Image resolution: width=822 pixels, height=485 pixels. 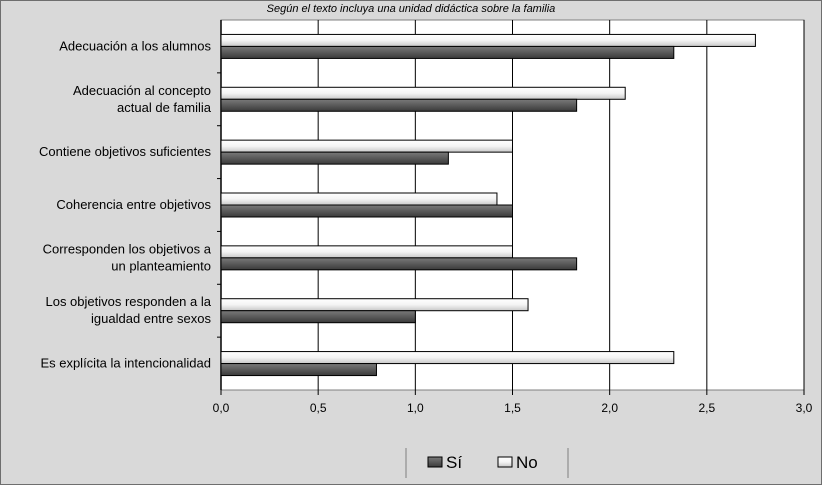 What do you see at coordinates (125, 151) in the screenshot?
I see `category-label: Contiene objetivos suficientes` at bounding box center [125, 151].